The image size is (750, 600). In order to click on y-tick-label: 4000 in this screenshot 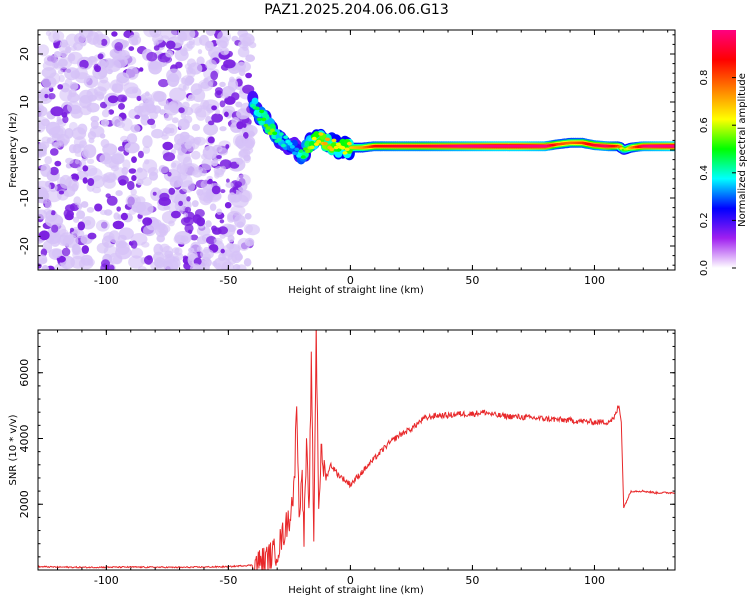, I will do `click(24, 438)`.